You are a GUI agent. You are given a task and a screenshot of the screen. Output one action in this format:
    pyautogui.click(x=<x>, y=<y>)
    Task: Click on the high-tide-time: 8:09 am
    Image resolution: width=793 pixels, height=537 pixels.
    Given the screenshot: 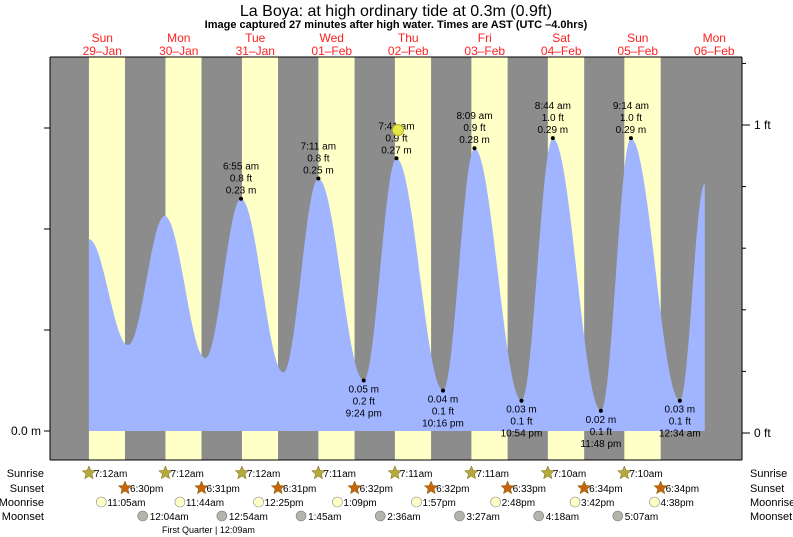 What is the action you would take?
    pyautogui.click(x=474, y=116)
    